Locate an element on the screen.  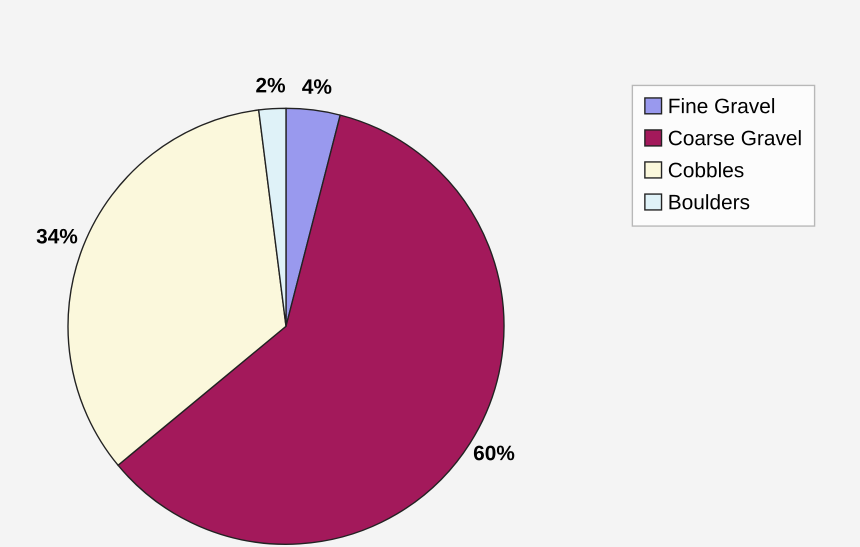
legend-label: Coarse Gravel is located at coordinates (734, 138).